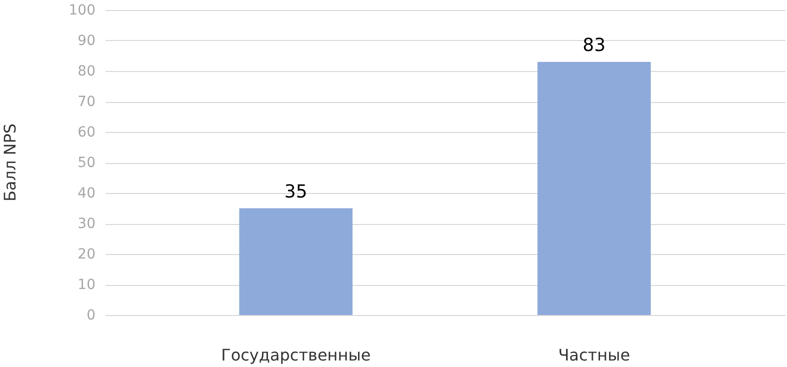 Image resolution: width=787 pixels, height=367 pixels. What do you see at coordinates (87, 285) in the screenshot?
I see `y-tick-label: 10` at bounding box center [87, 285].